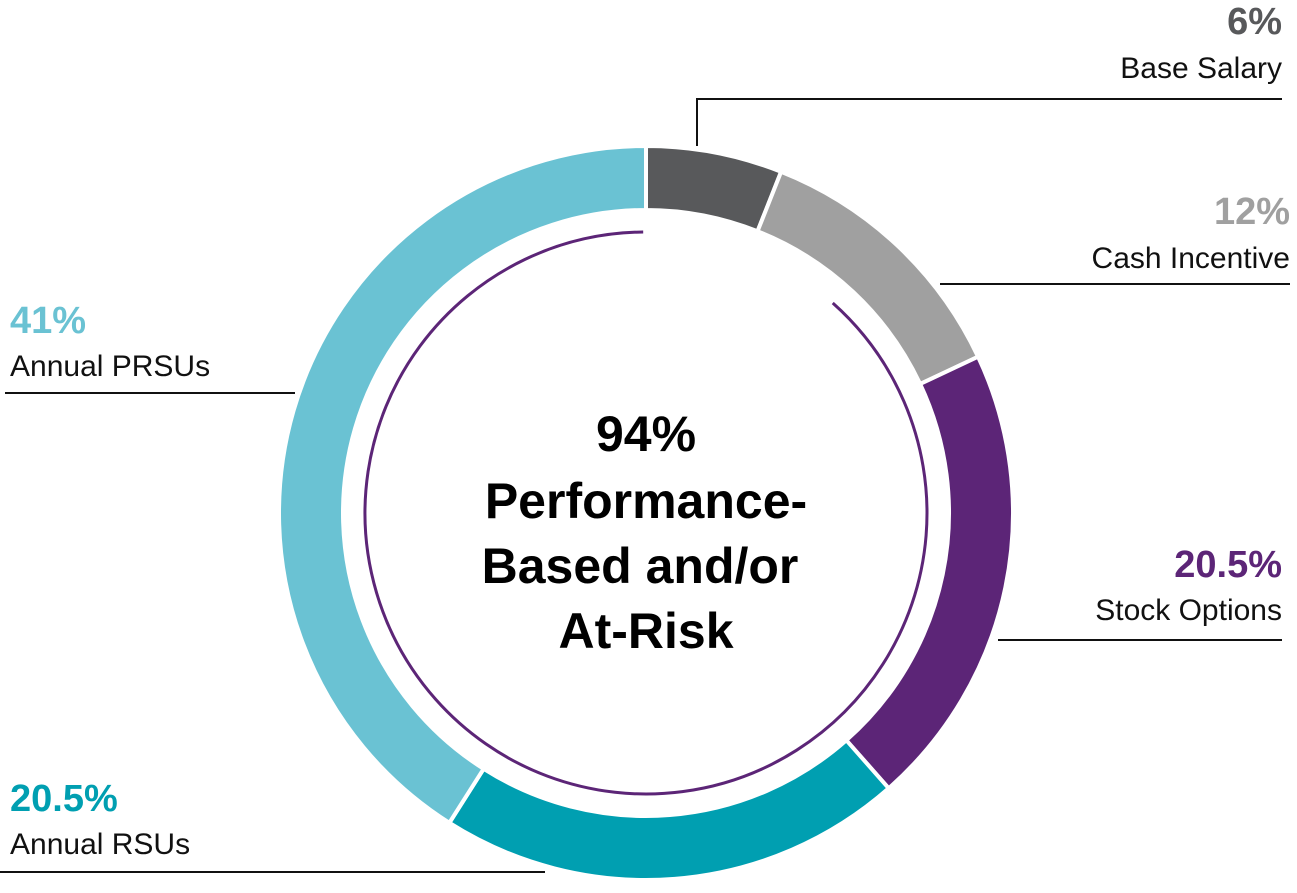 The height and width of the screenshot is (893, 1297). What do you see at coordinates (1191, 258) in the screenshot?
I see `category-label: Cash Incentive` at bounding box center [1191, 258].